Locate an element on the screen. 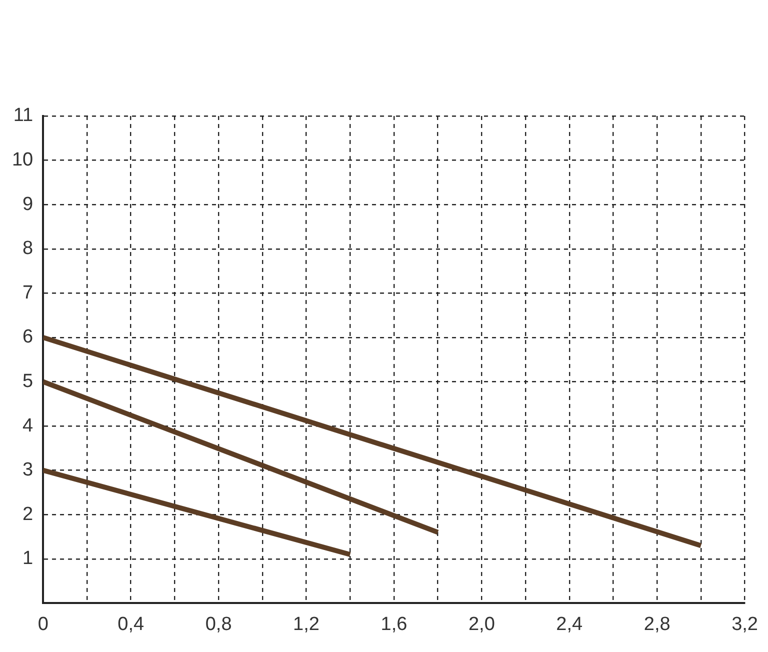 The image size is (768, 652). x-tick-label: 2,8 is located at coordinates (657, 624).